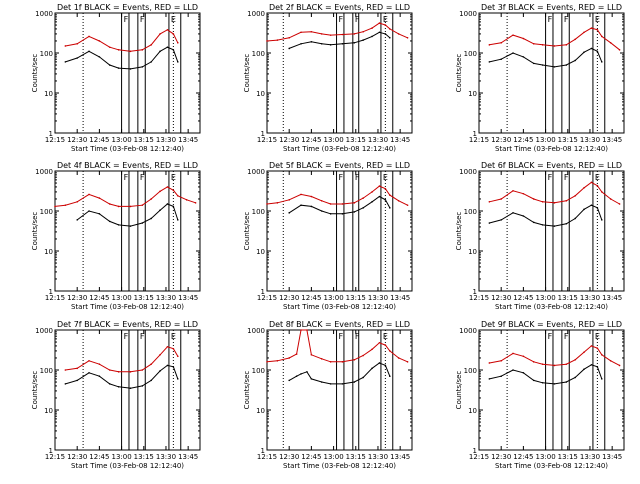 Image resolution: width=640 pixels, height=484 pixels. Describe the element at coordinates (311, 140) in the screenshot. I see `x-tick-label: 12:45` at that location.